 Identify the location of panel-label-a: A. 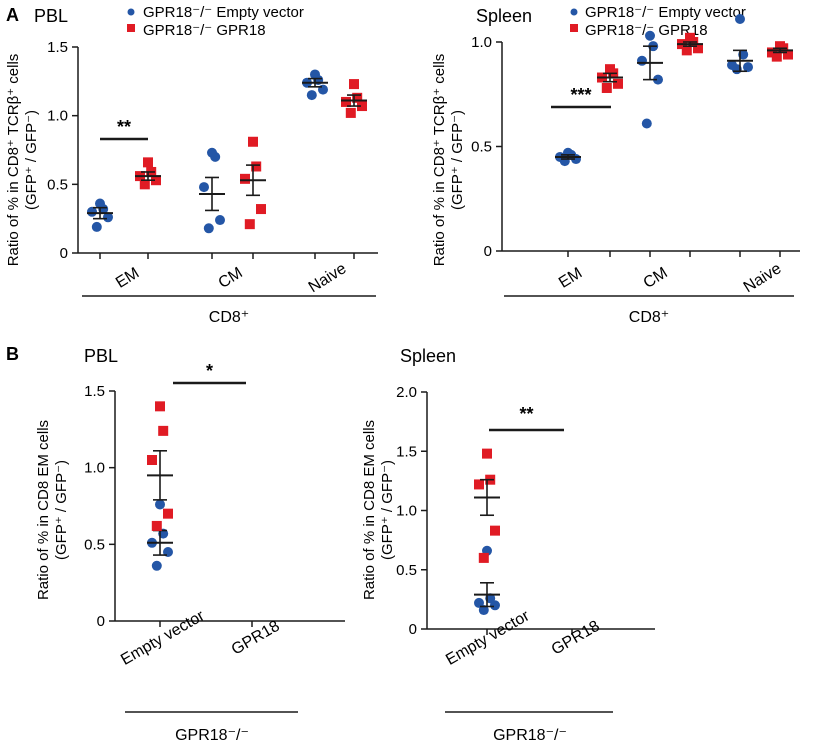
(12, 15).